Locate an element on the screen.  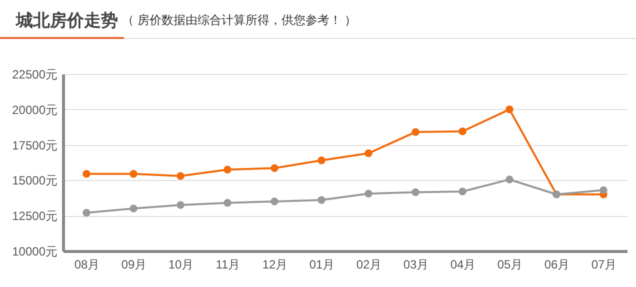
x-tick-label: 08月 is located at coordinates (87, 265).